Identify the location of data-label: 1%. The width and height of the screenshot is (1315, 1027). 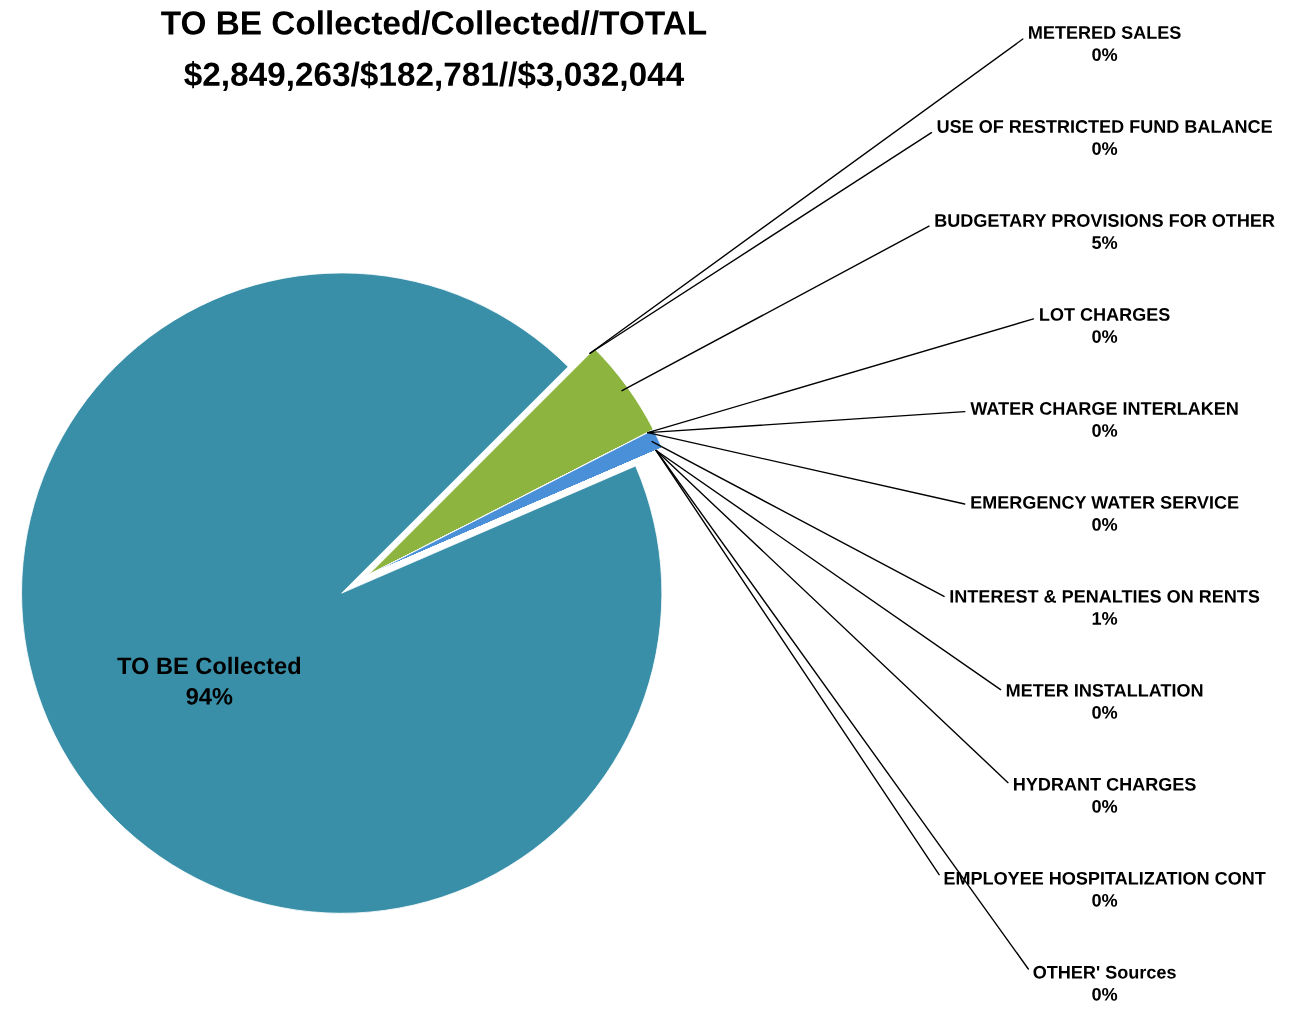
(1105, 618).